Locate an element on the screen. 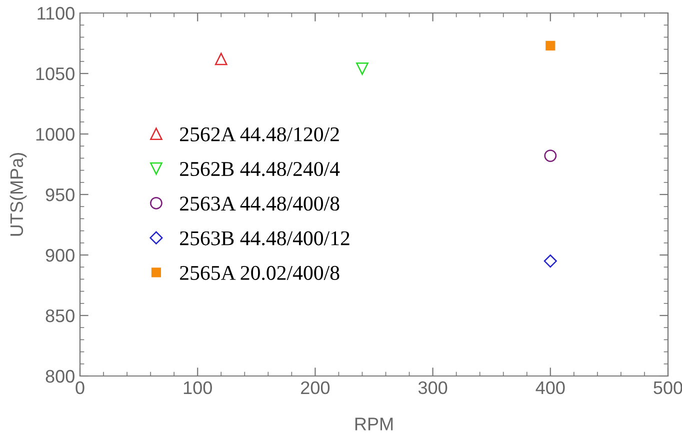 This screenshot has width=682, height=442. x-tick-label: 500 is located at coordinates (668, 387).